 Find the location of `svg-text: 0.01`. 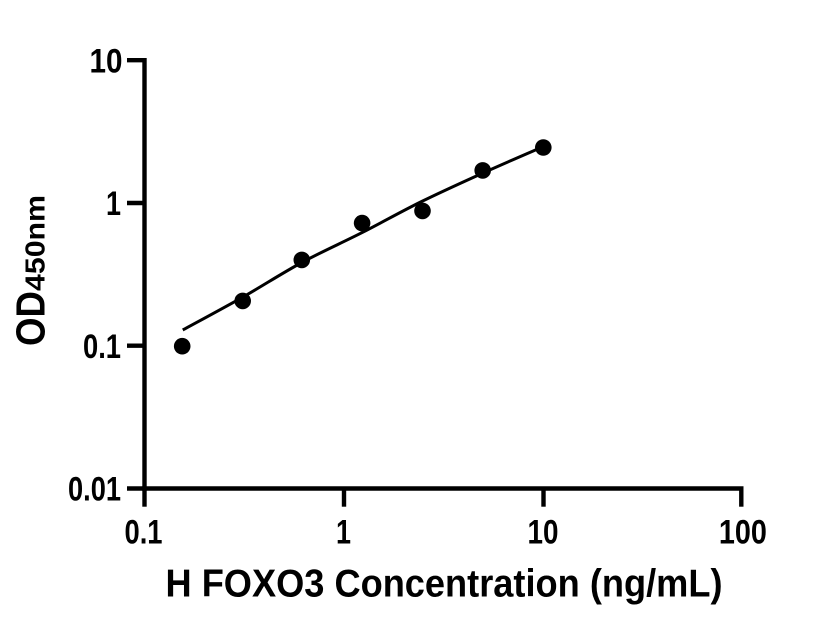

svg-text: 0.01 is located at coordinates (94, 490).